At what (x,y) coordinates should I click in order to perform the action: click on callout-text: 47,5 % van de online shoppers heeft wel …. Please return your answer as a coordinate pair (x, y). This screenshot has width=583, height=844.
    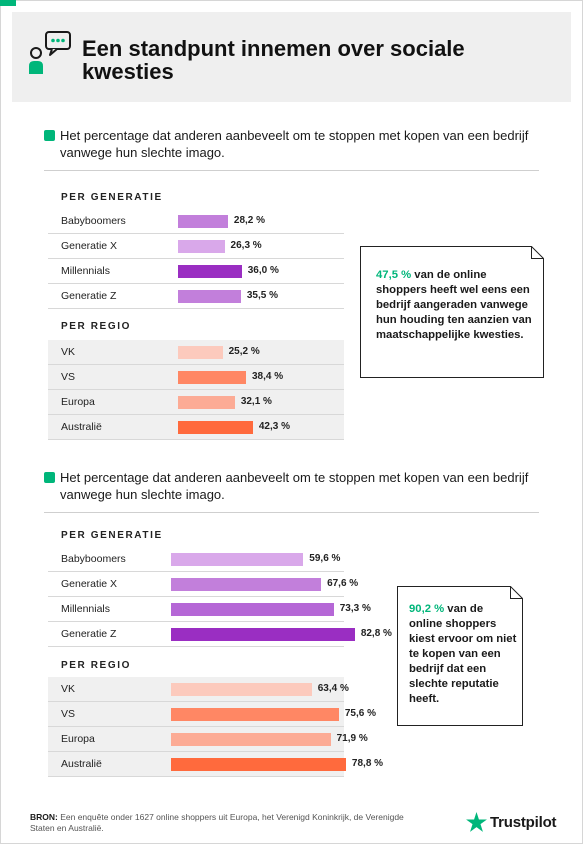
    Looking at the image, I should click on (456, 305).